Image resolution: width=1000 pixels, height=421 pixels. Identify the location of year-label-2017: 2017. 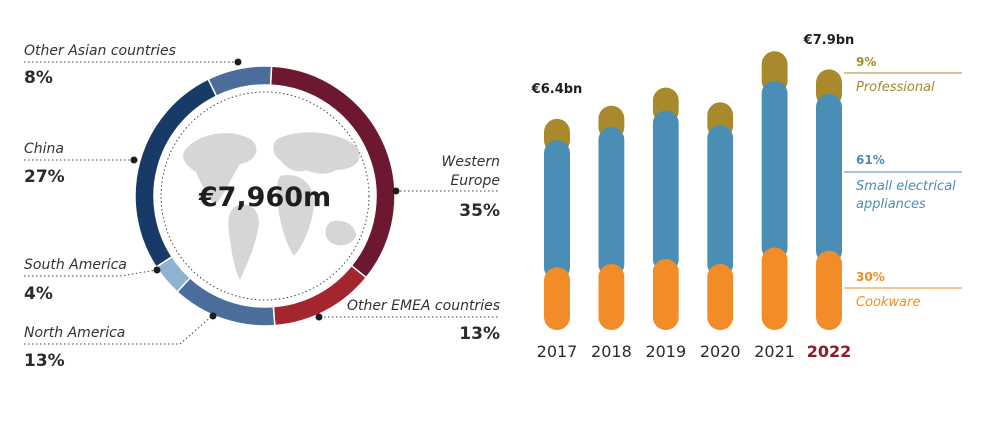
(557, 351).